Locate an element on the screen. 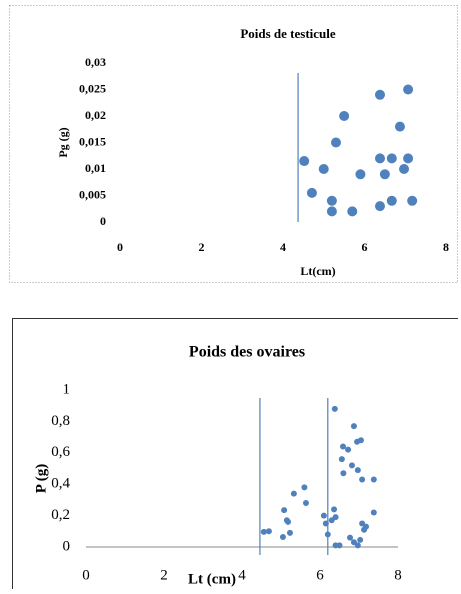  x-axis-label: Lt (cm) is located at coordinates (212, 579).